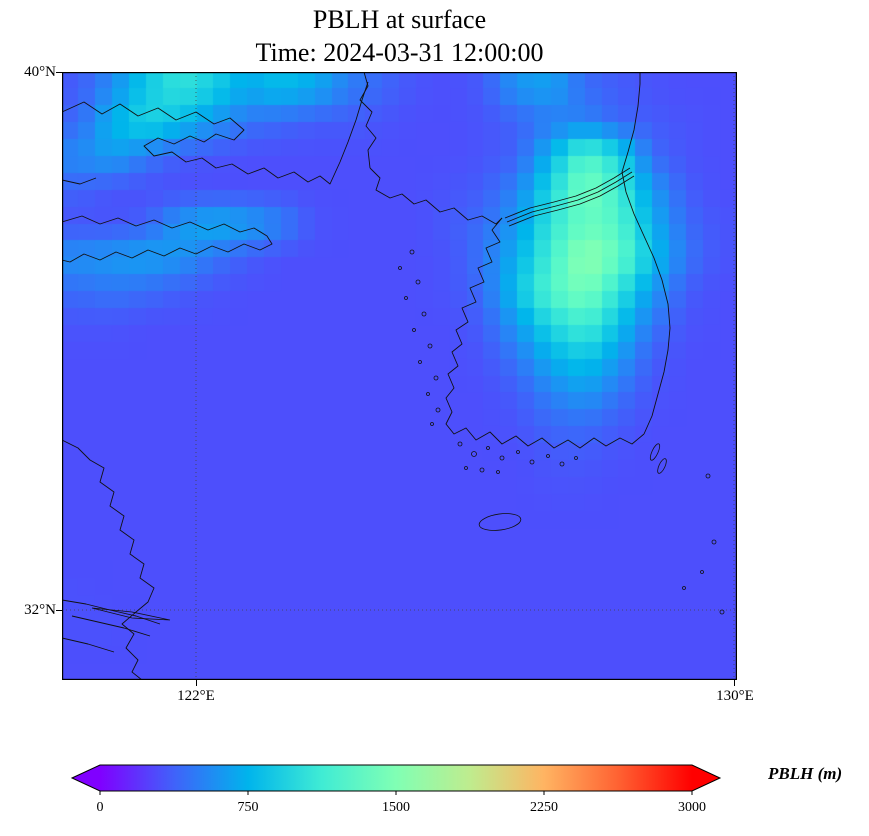 The height and width of the screenshot is (836, 869). I want to click on colorbar-tick-3000: 3000, so click(692, 807).